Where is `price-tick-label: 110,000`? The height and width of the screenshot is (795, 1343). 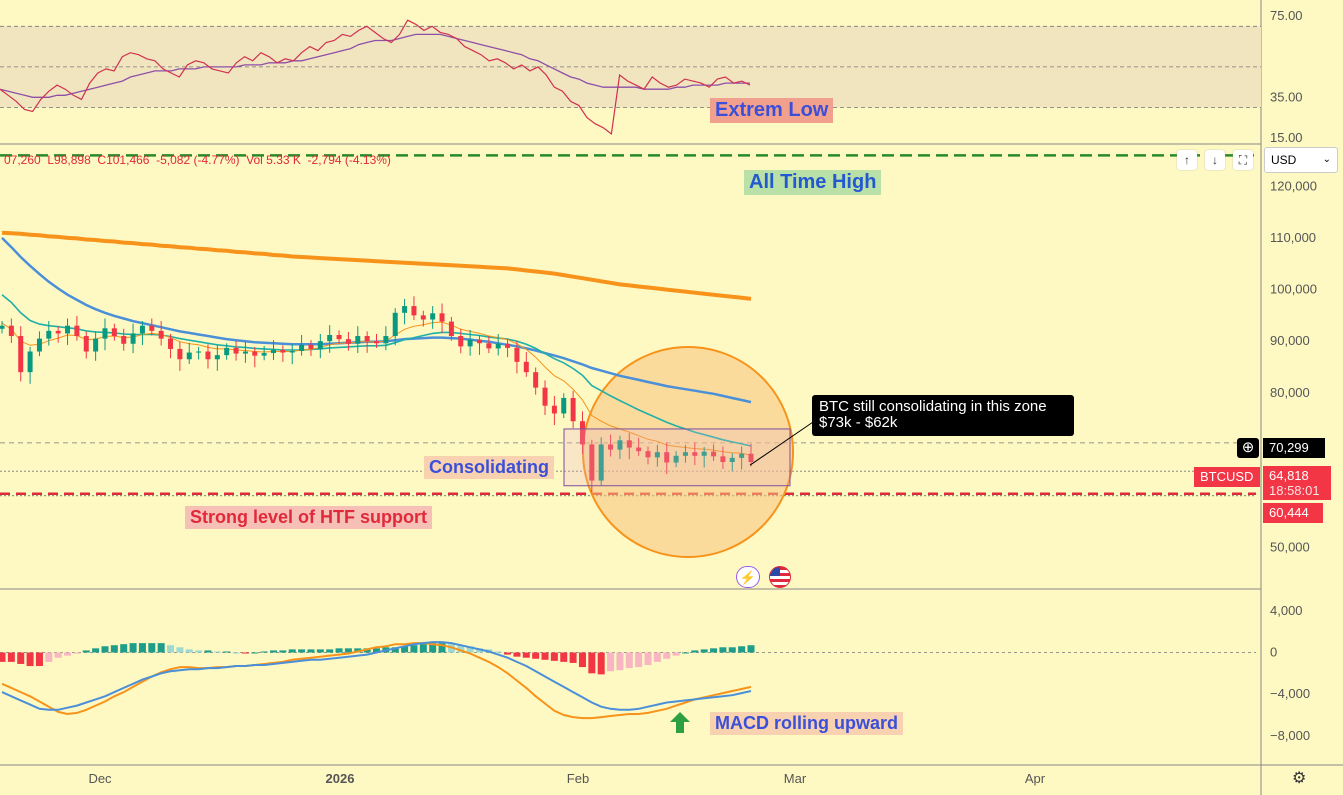 price-tick-label: 110,000 is located at coordinates (1293, 237).